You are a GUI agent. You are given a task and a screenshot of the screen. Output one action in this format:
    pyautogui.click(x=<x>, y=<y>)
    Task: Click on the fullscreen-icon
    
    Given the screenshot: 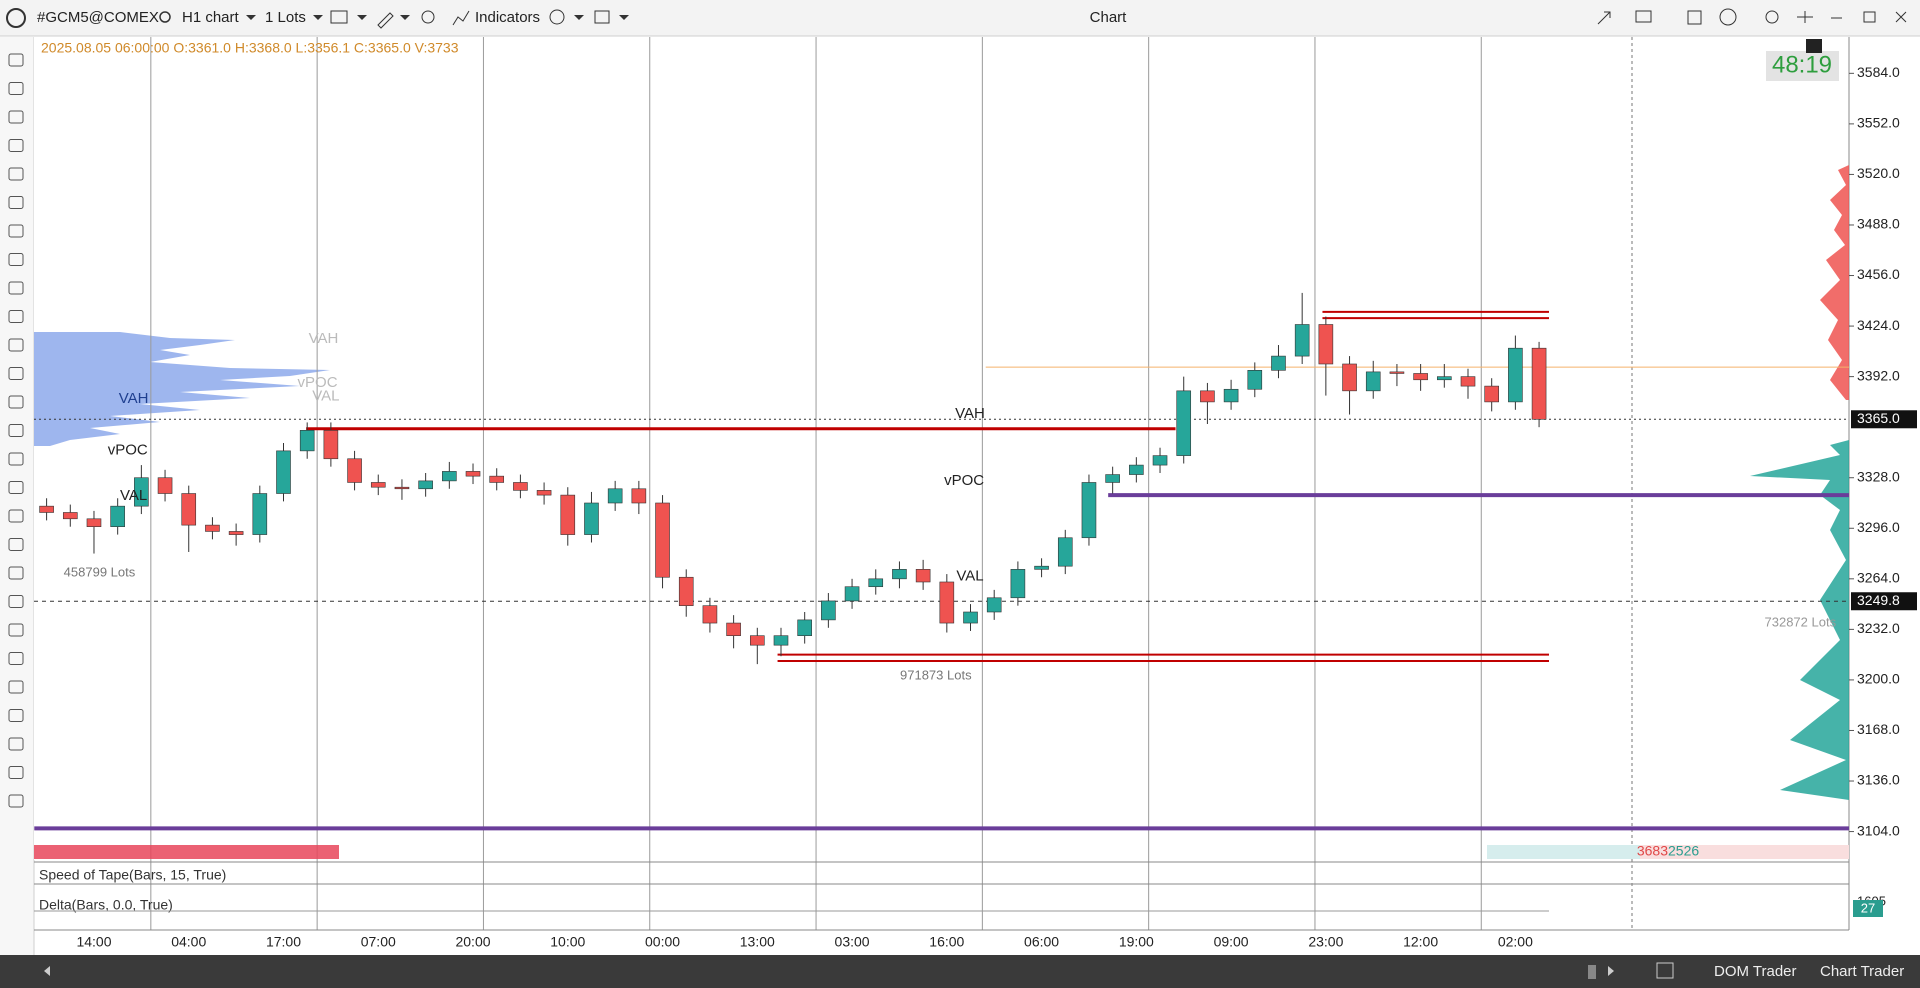 What is the action you would take?
    pyautogui.click(x=1694, y=17)
    